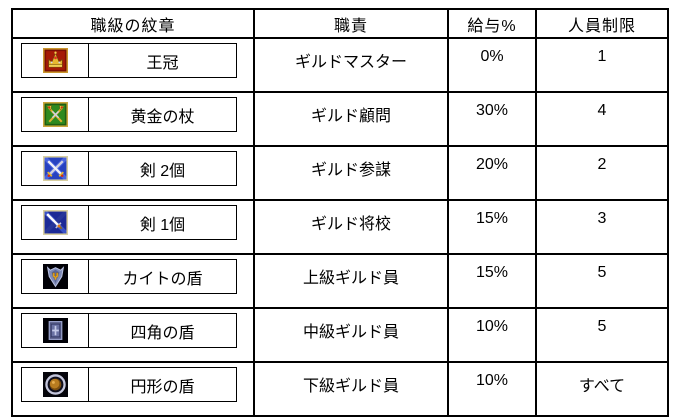  I want to click on emblem-label: 王冠, so click(162, 63).